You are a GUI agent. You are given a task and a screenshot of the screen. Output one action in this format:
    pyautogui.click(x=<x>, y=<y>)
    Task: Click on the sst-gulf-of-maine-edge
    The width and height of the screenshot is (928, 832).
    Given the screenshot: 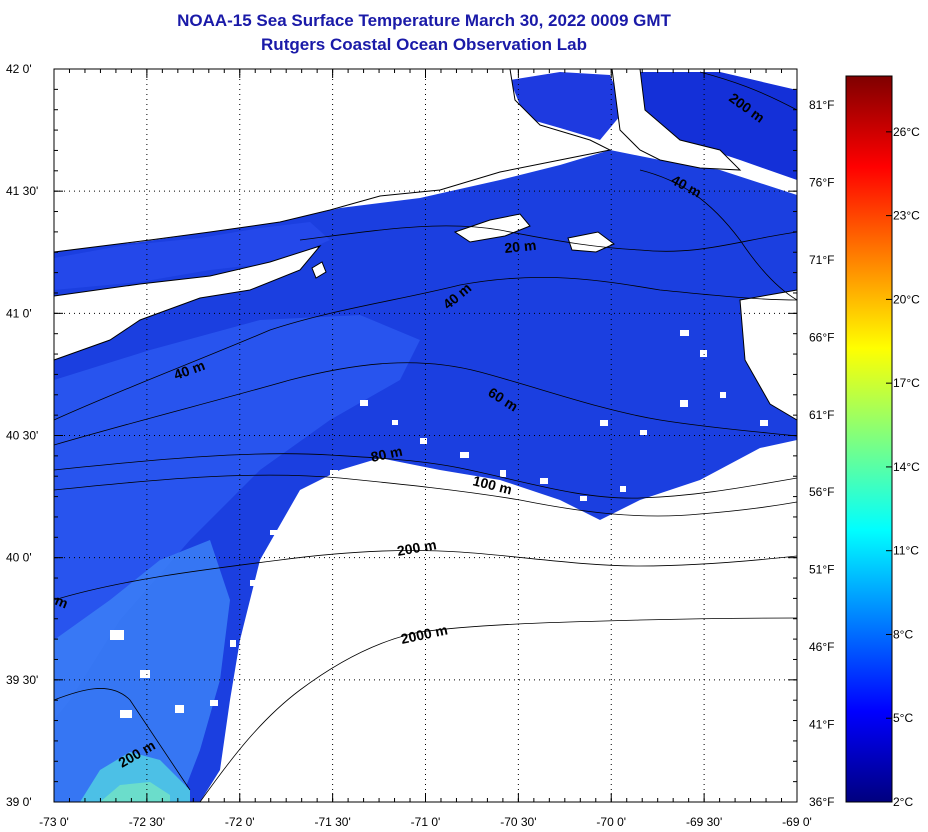 What is the action you would take?
    pyautogui.click(x=718, y=126)
    